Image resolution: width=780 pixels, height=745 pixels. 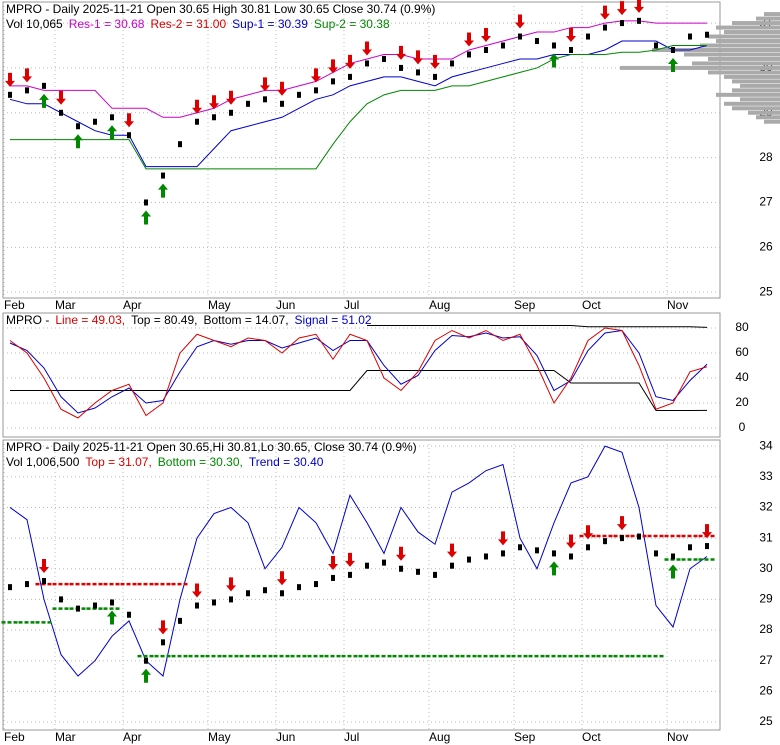 I want to click on y-tick-label: 33, so click(x=766, y=476).